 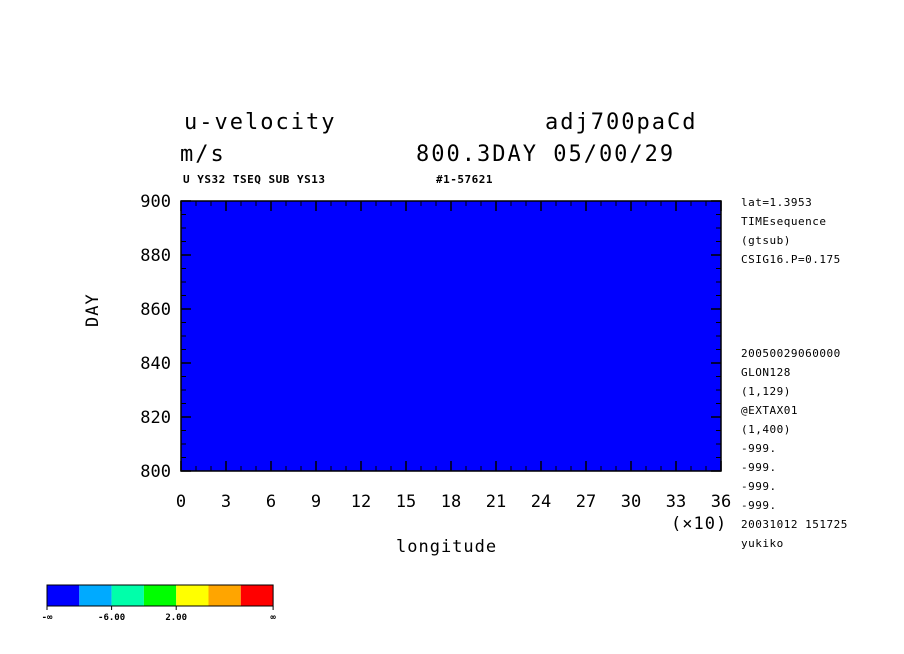 What do you see at coordinates (47, 618) in the screenshot?
I see `colorbar-label: -∞` at bounding box center [47, 618].